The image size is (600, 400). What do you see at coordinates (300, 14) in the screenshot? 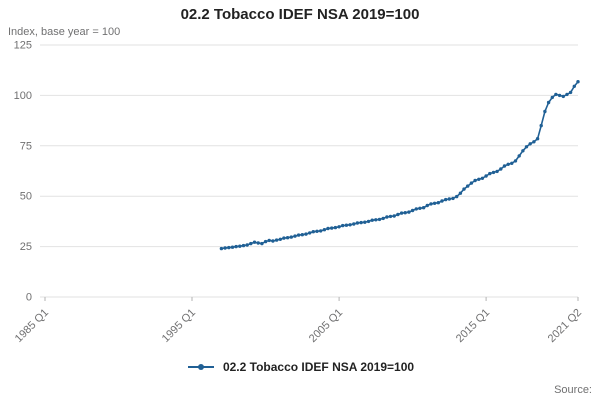
I see `chart-title: 02.2 Tobacco IDEF NSA 2019=100` at bounding box center [300, 14].